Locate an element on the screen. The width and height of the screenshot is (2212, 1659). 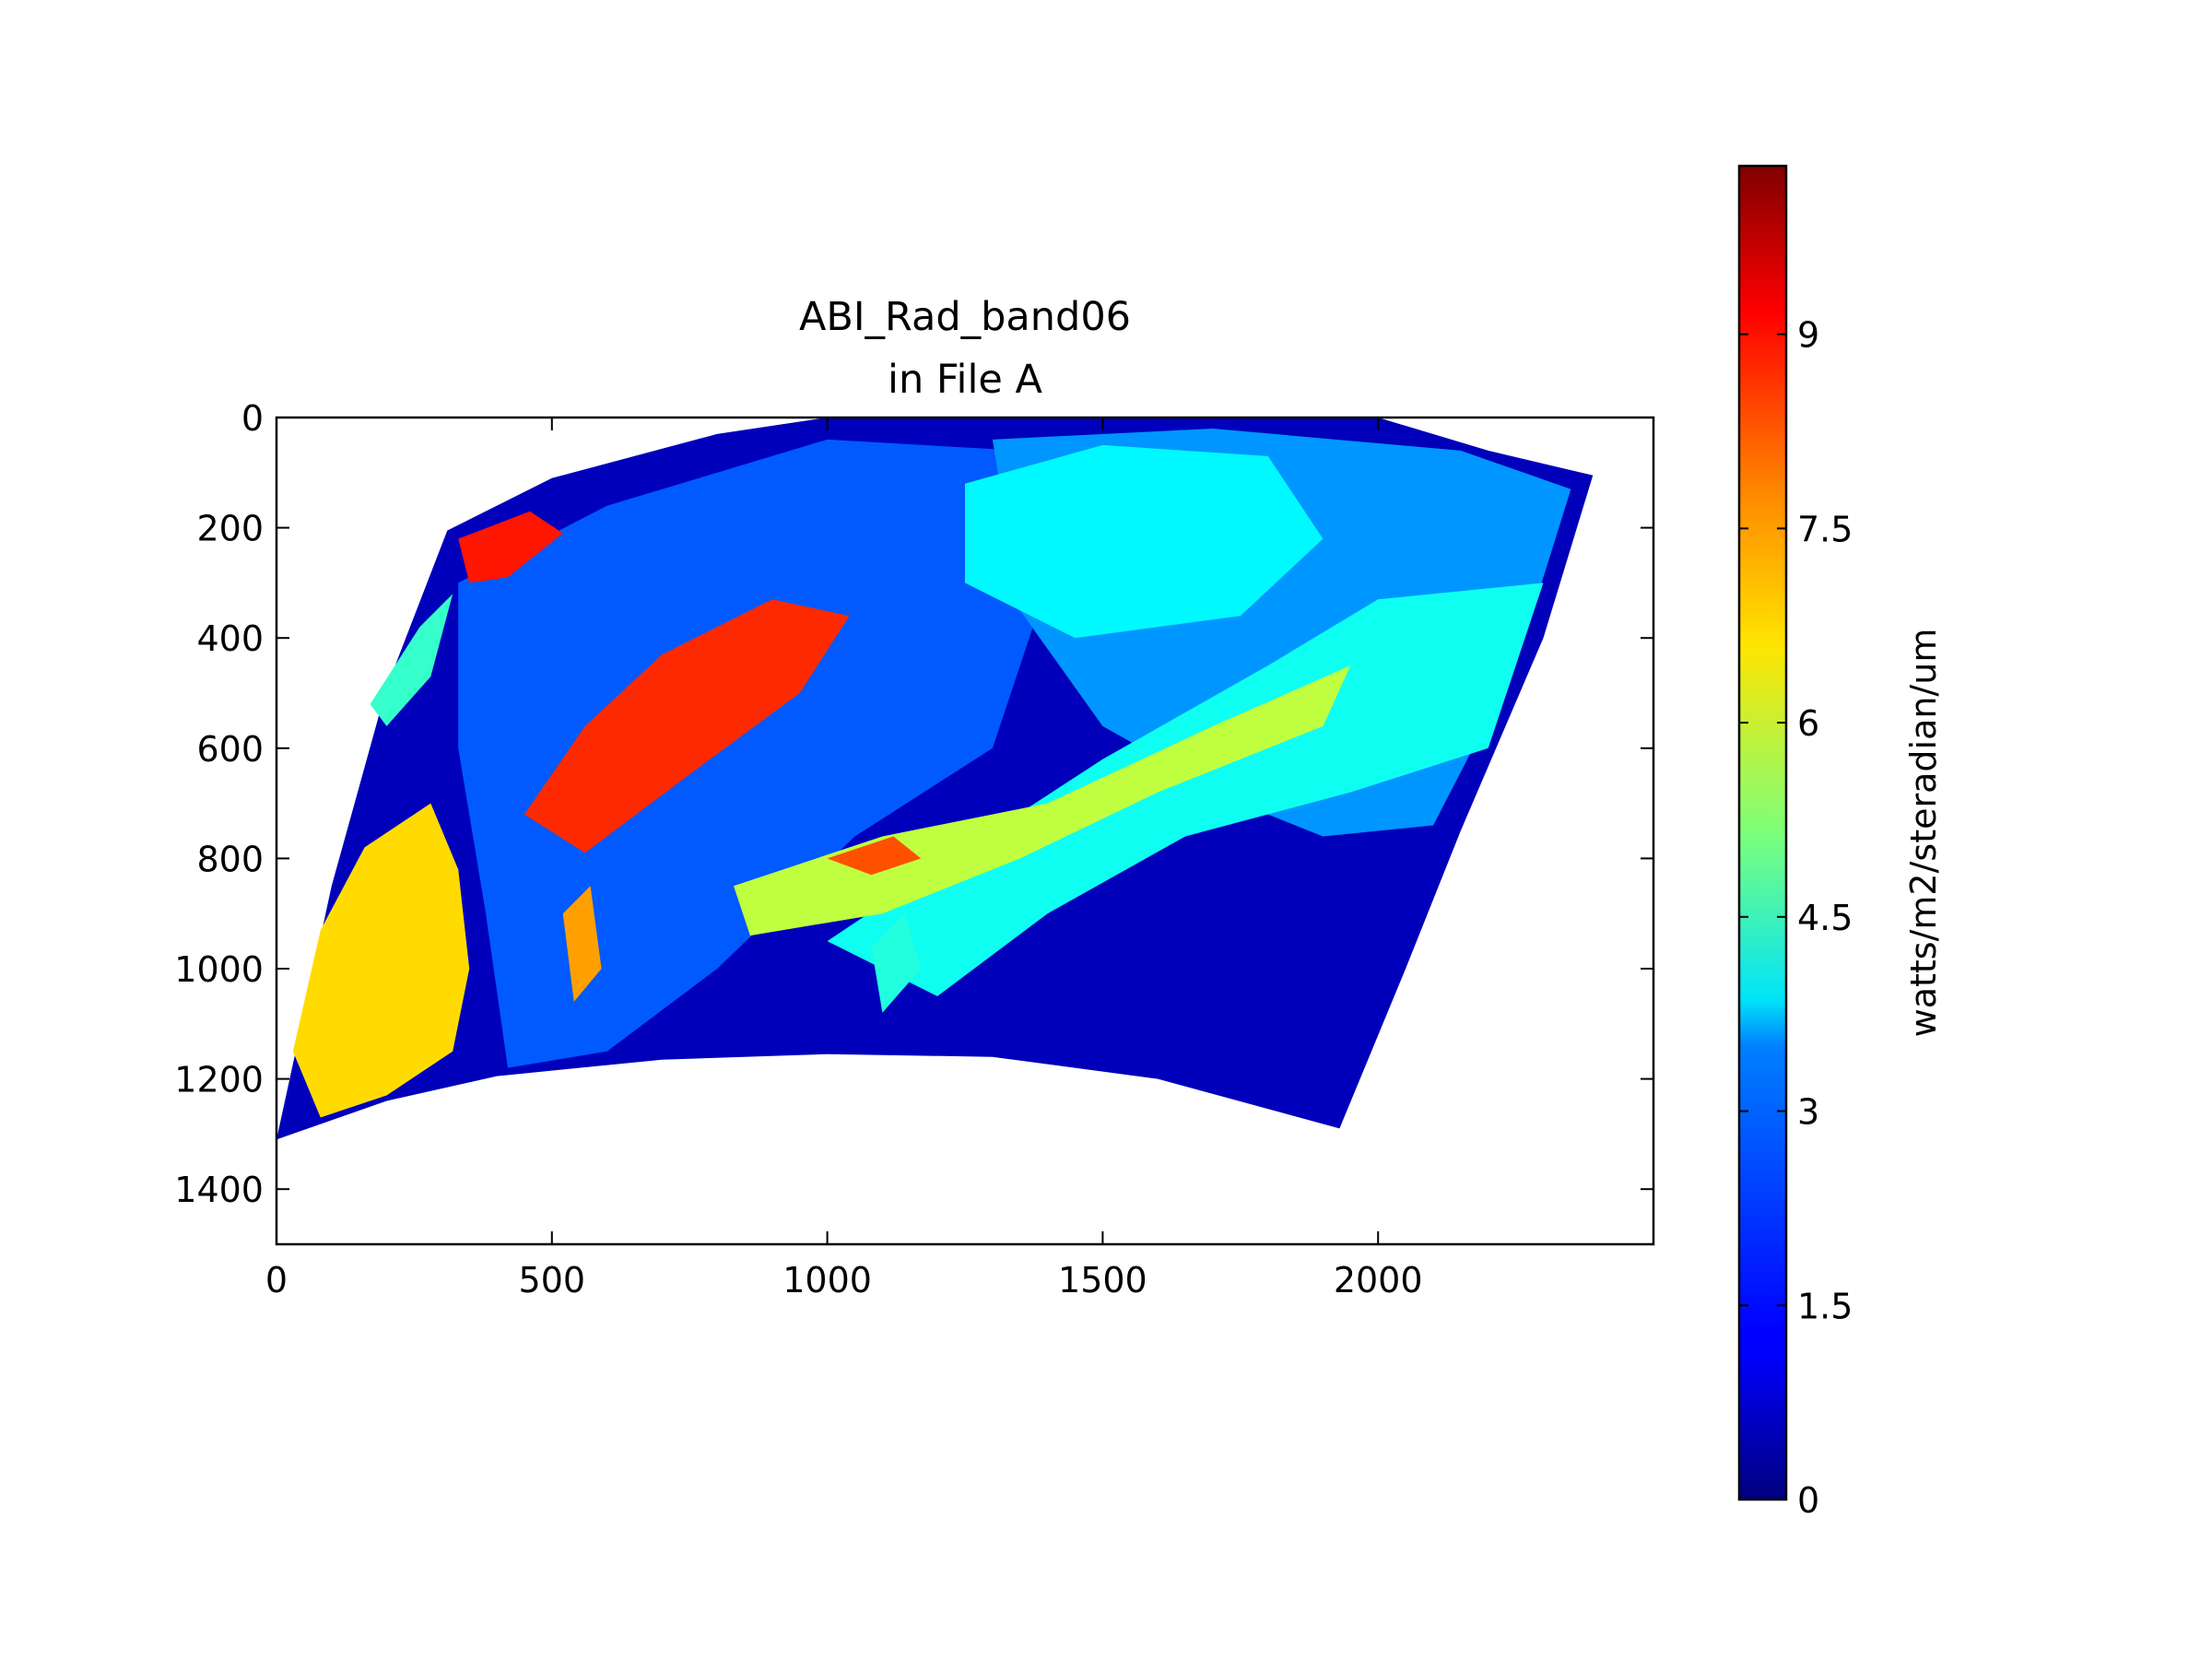
colorbar-tick-label: 9 is located at coordinates (1808, 335).